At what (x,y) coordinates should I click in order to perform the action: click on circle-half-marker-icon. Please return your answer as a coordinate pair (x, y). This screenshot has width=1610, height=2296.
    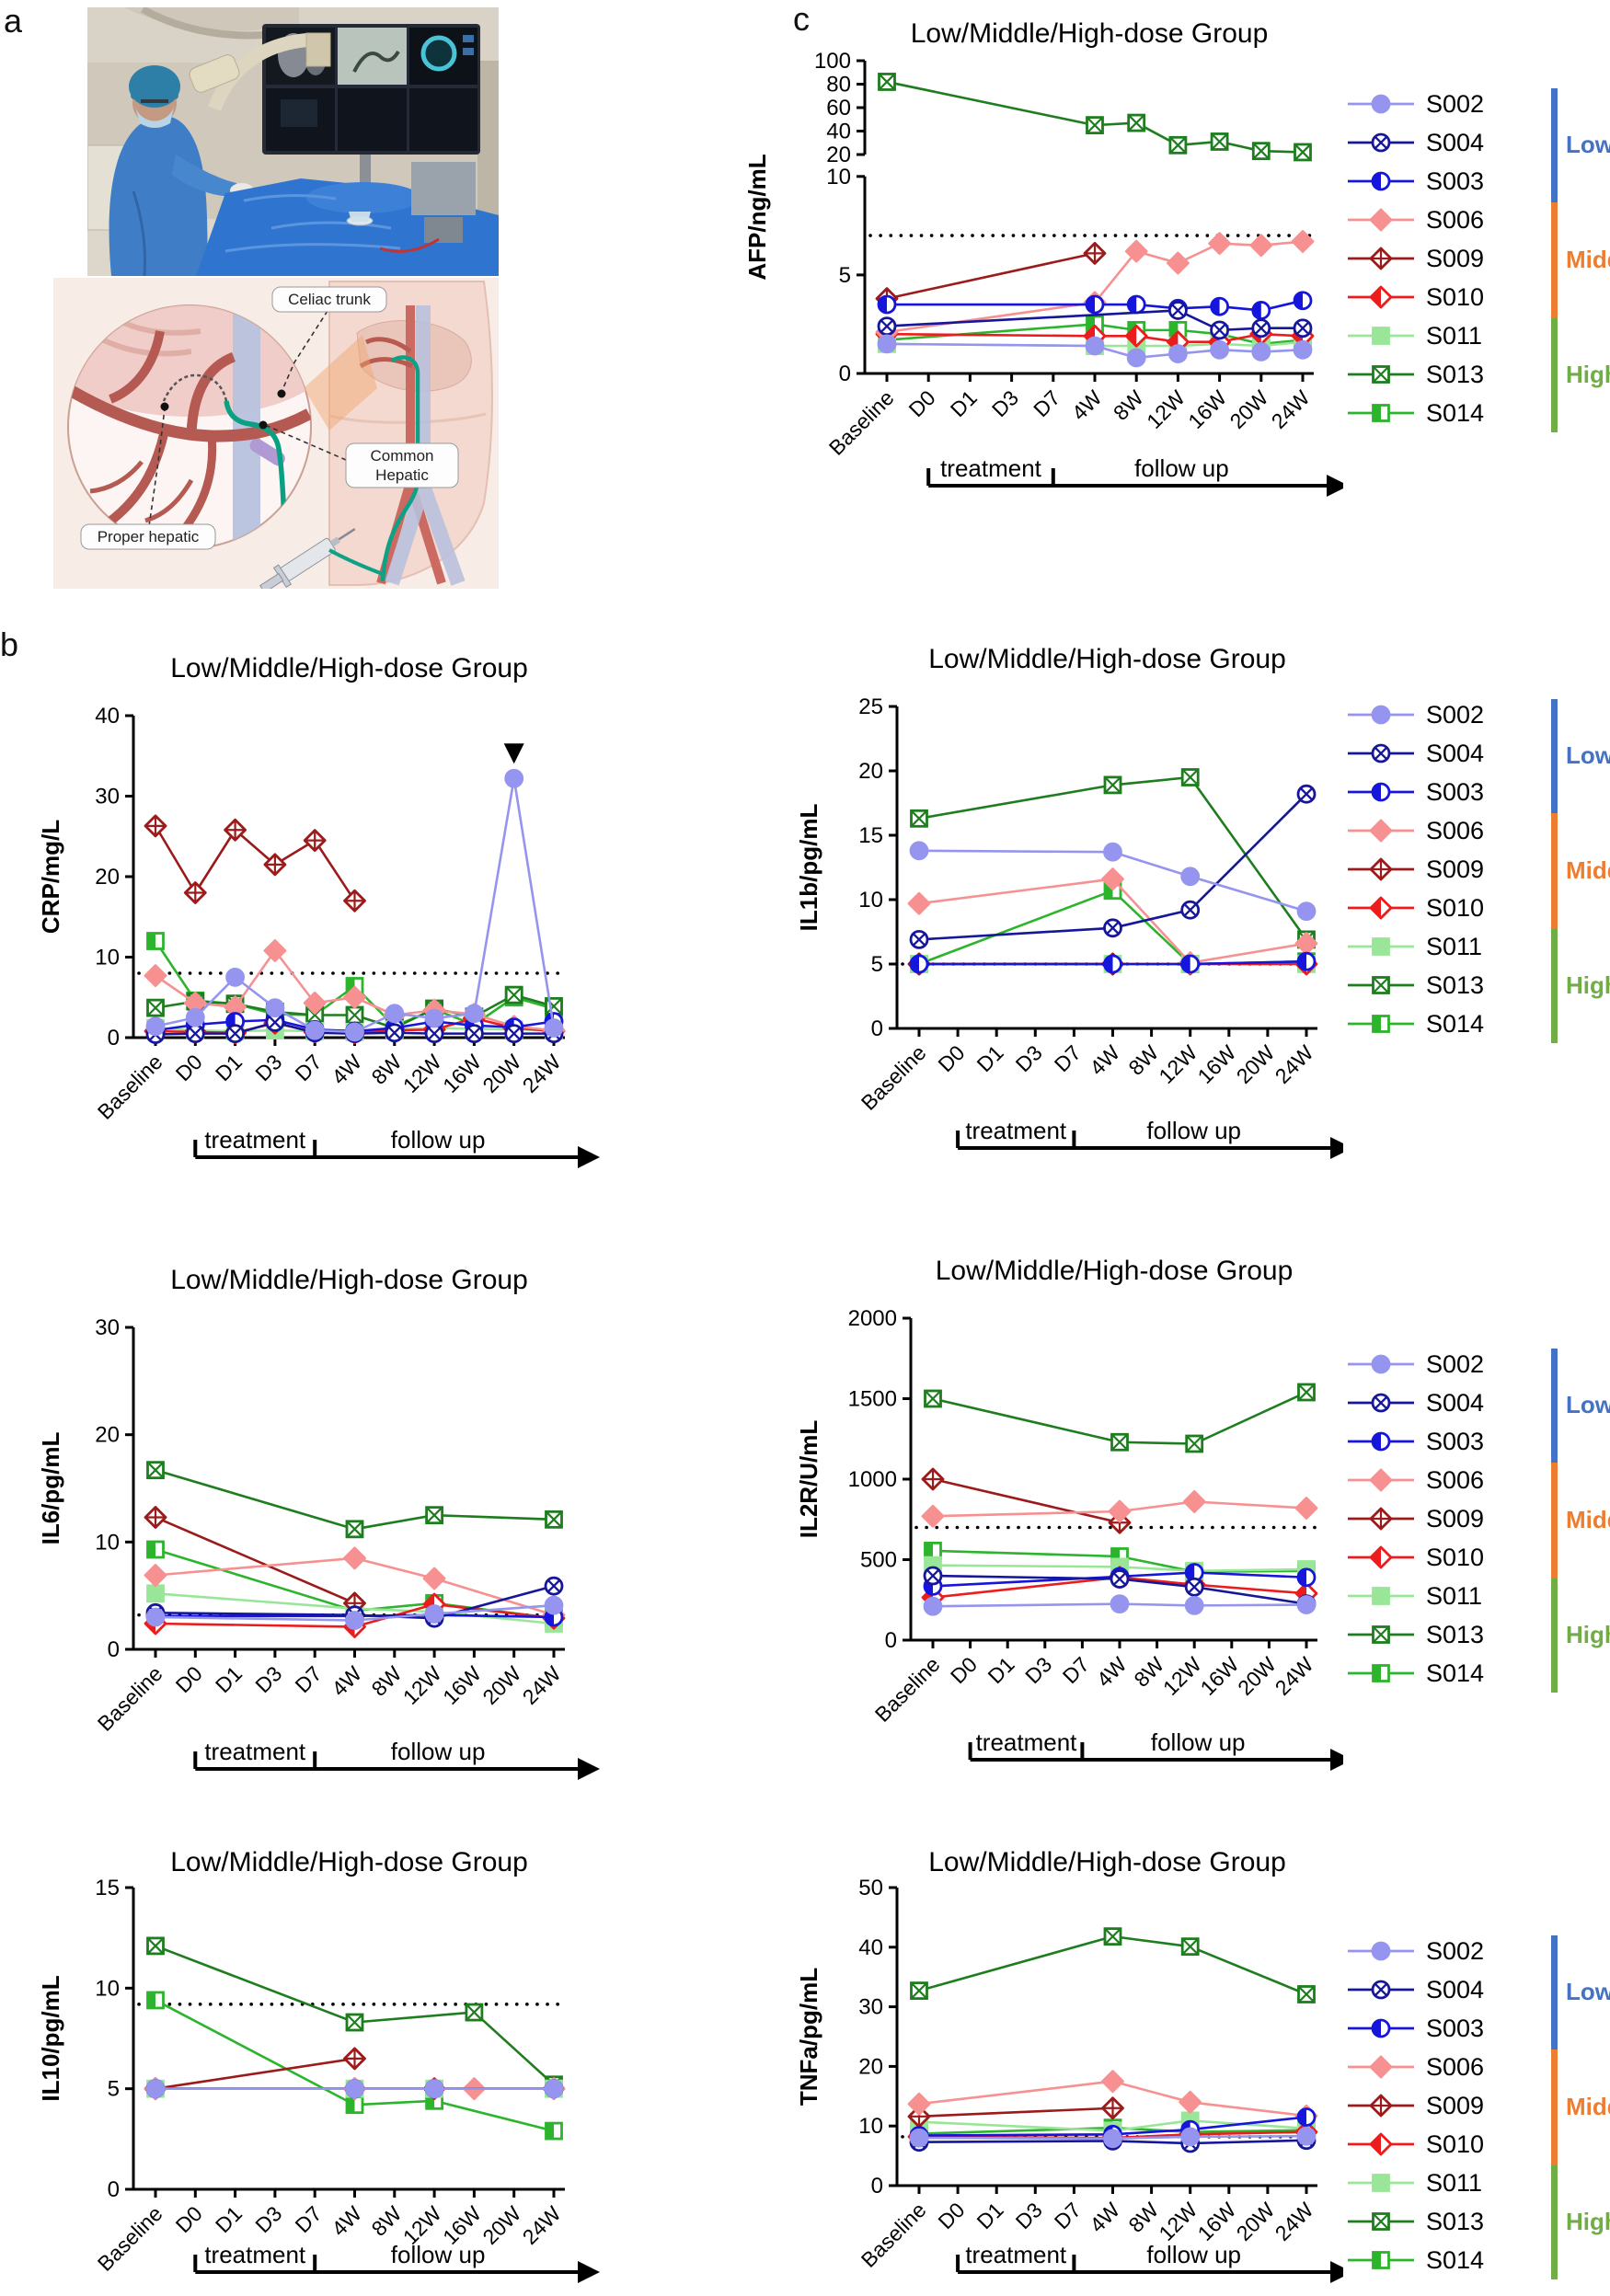
    Looking at the image, I should click on (1381, 2028).